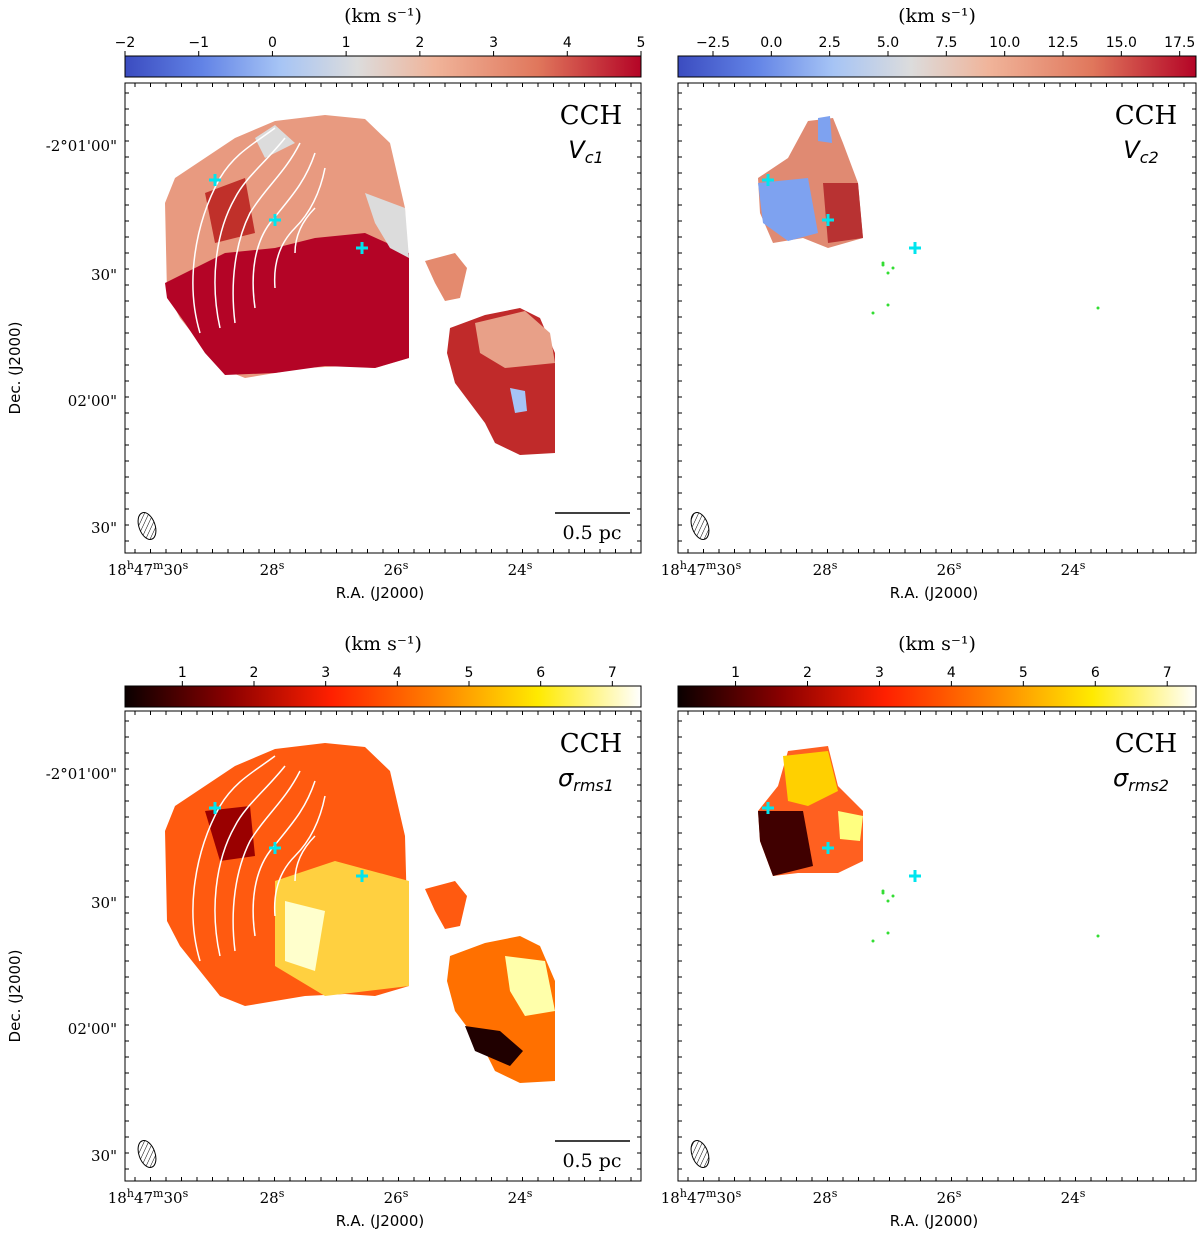 This screenshot has height=1237, width=1200. Describe the element at coordinates (230, 833) in the screenshot. I see `cloud-core-dark` at that location.